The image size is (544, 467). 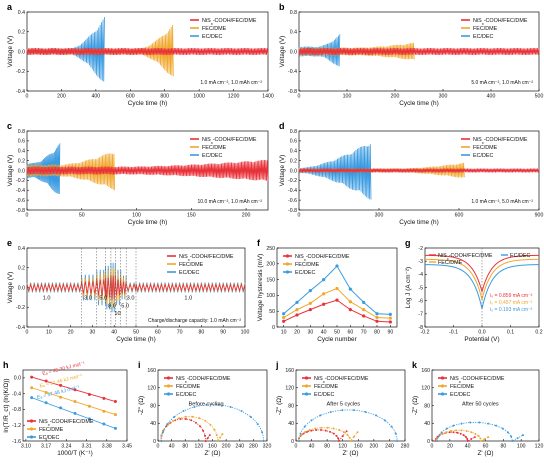 What do you see at coordinates (199, 97) in the screenshot?
I see `x-tick-label: 1000` at bounding box center [199, 97].